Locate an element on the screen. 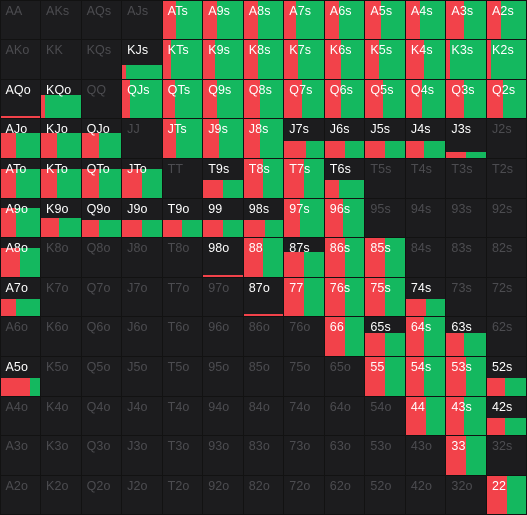  hand-cell-32s: 32s is located at coordinates (506, 455).